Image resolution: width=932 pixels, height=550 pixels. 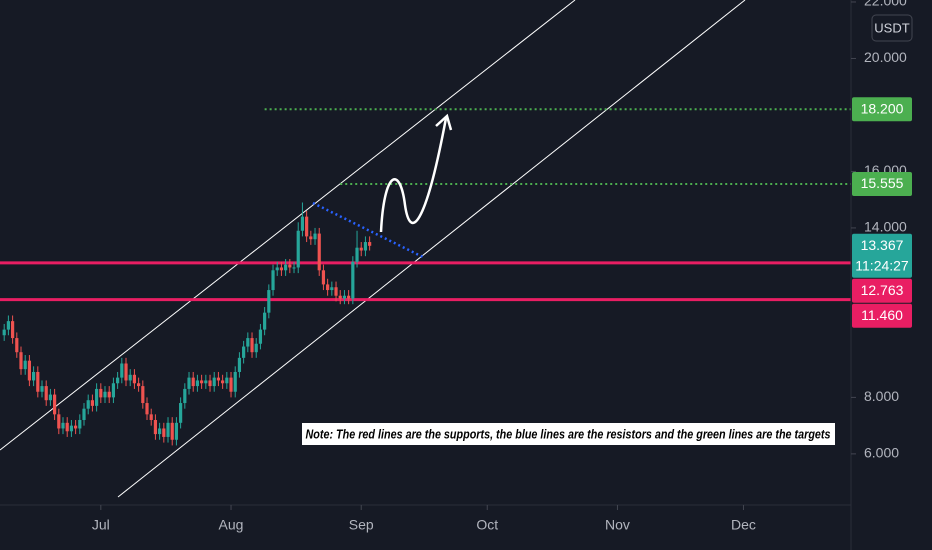 I want to click on x-tick-label: Jul, so click(x=101, y=525).